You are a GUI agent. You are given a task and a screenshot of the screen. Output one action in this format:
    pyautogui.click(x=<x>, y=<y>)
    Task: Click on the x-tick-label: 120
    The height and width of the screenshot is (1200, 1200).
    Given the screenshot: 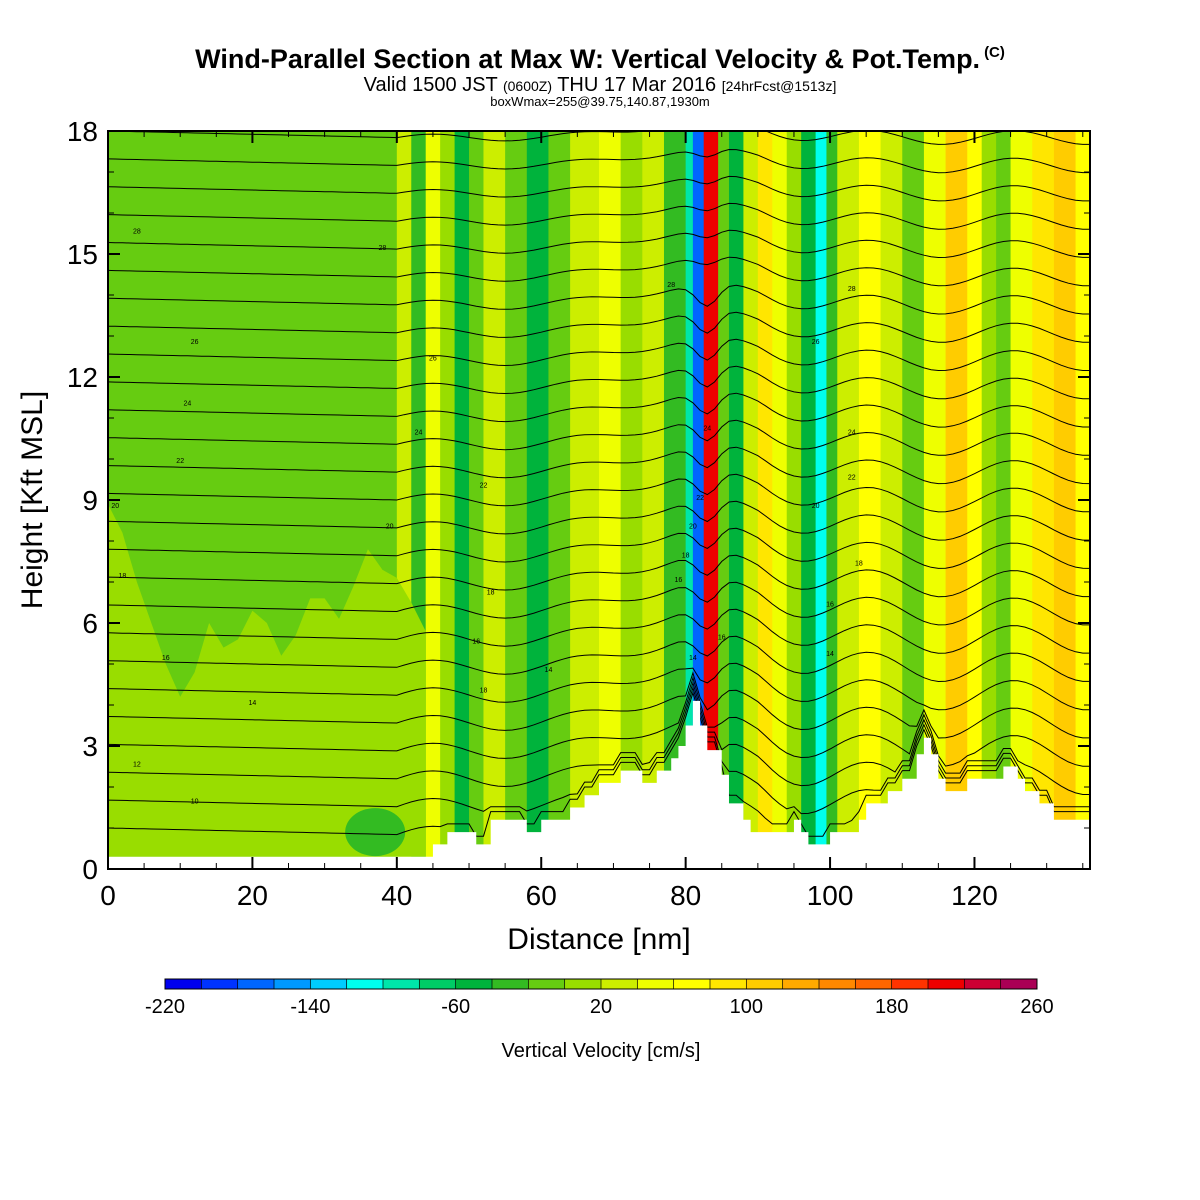 What is the action you would take?
    pyautogui.click(x=974, y=895)
    